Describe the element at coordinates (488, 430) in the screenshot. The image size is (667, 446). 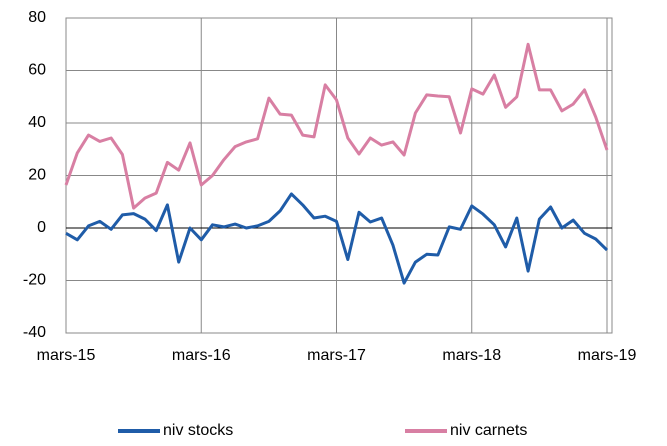
I see `legend-label: niv carnets` at that location.